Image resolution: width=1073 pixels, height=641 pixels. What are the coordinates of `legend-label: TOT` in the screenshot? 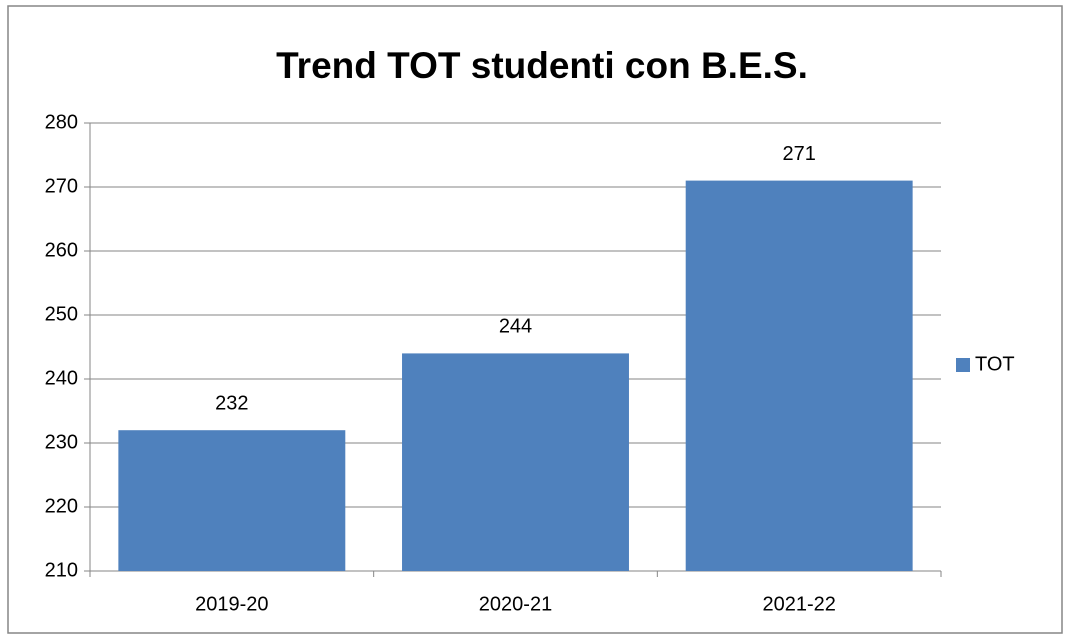 It's located at (995, 364).